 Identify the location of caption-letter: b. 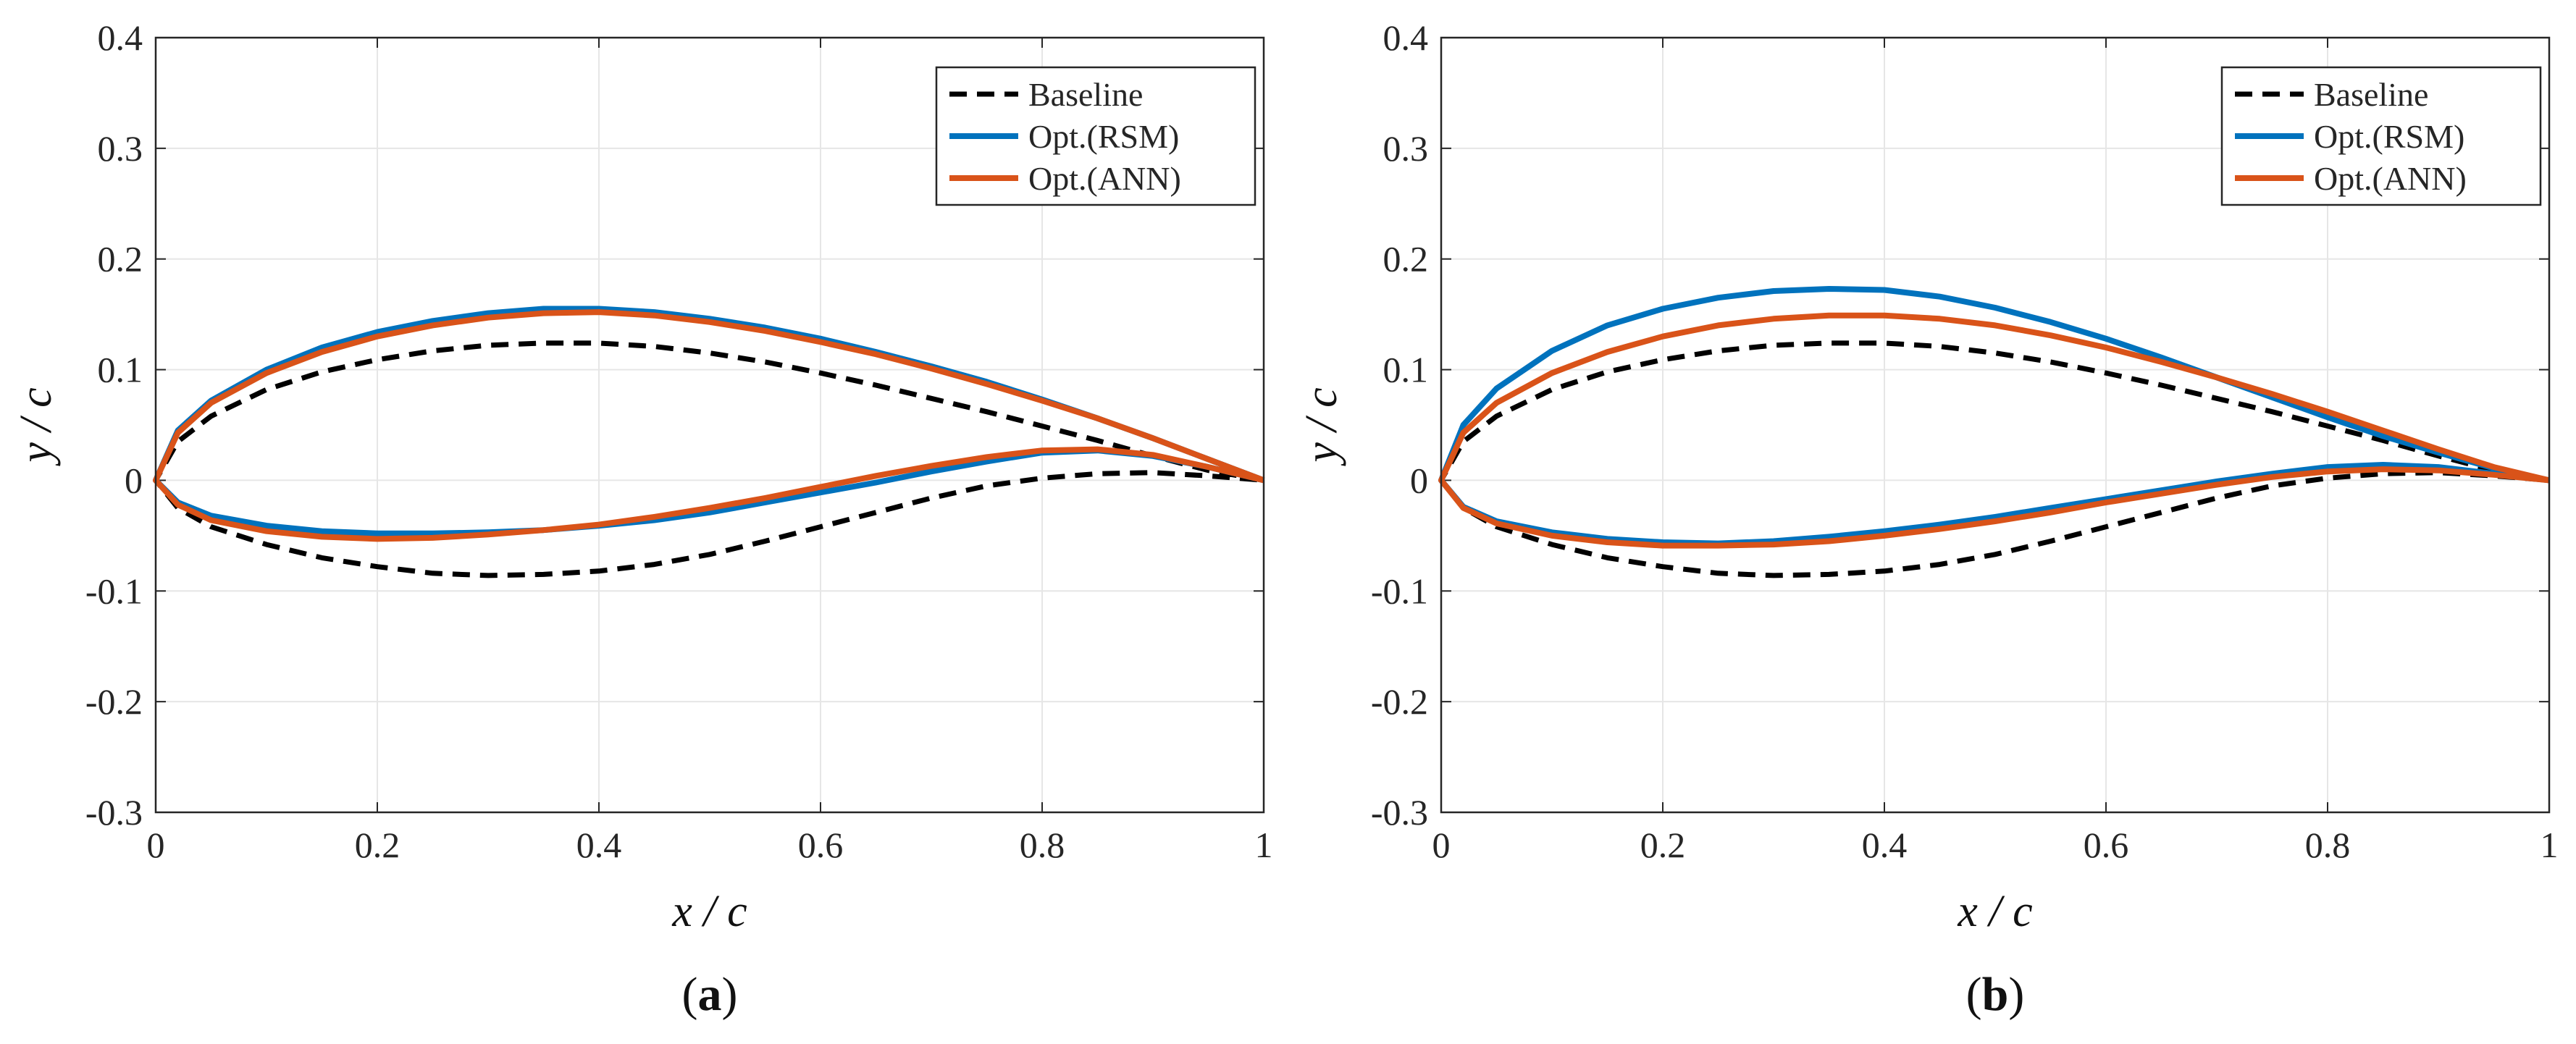
(1995, 995).